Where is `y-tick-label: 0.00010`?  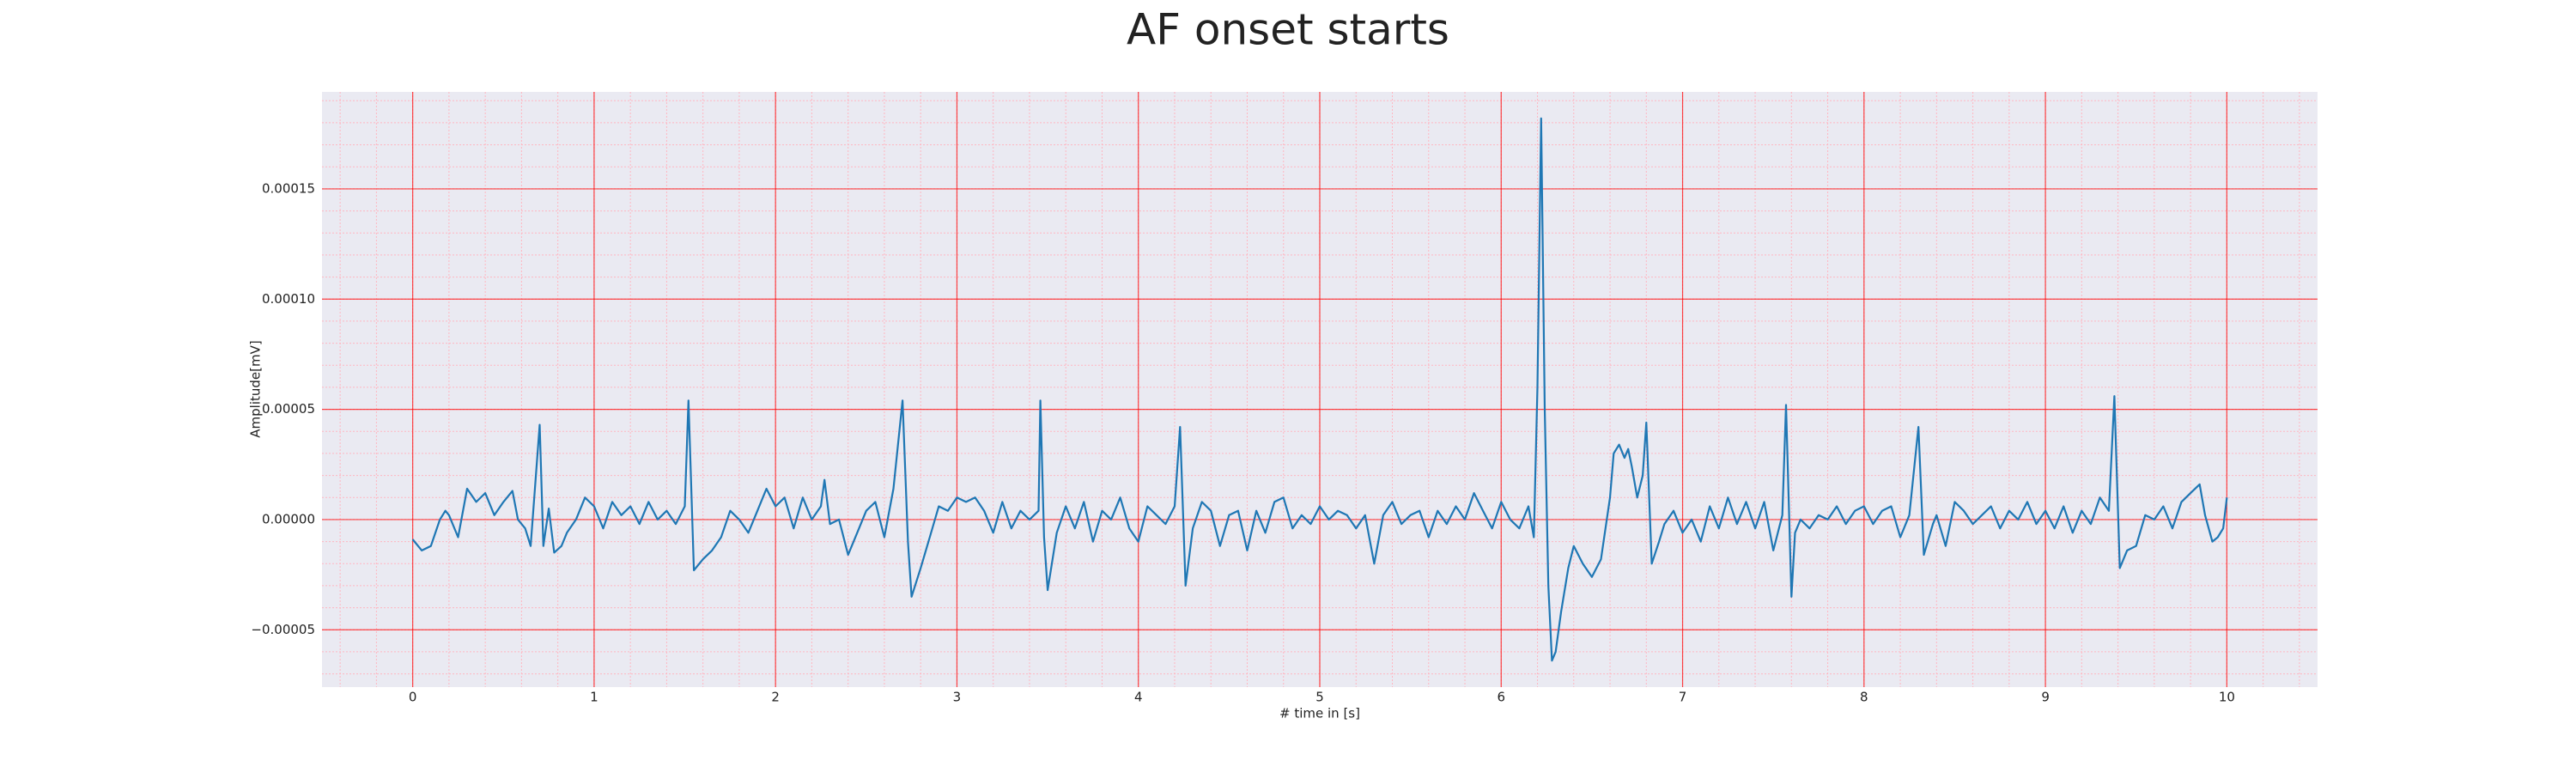
y-tick-label: 0.00010 is located at coordinates (289, 299).